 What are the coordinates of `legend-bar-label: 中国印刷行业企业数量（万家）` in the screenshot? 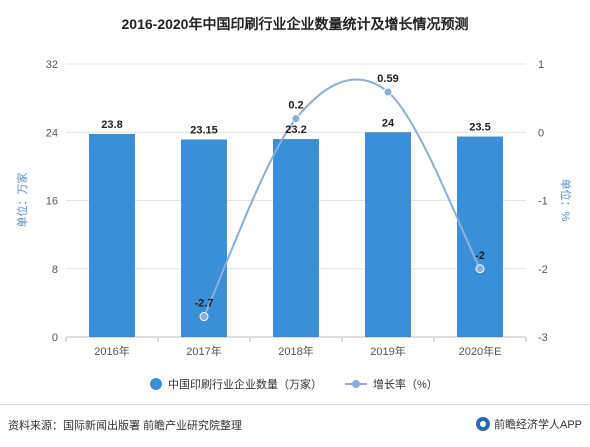 It's located at (245, 385).